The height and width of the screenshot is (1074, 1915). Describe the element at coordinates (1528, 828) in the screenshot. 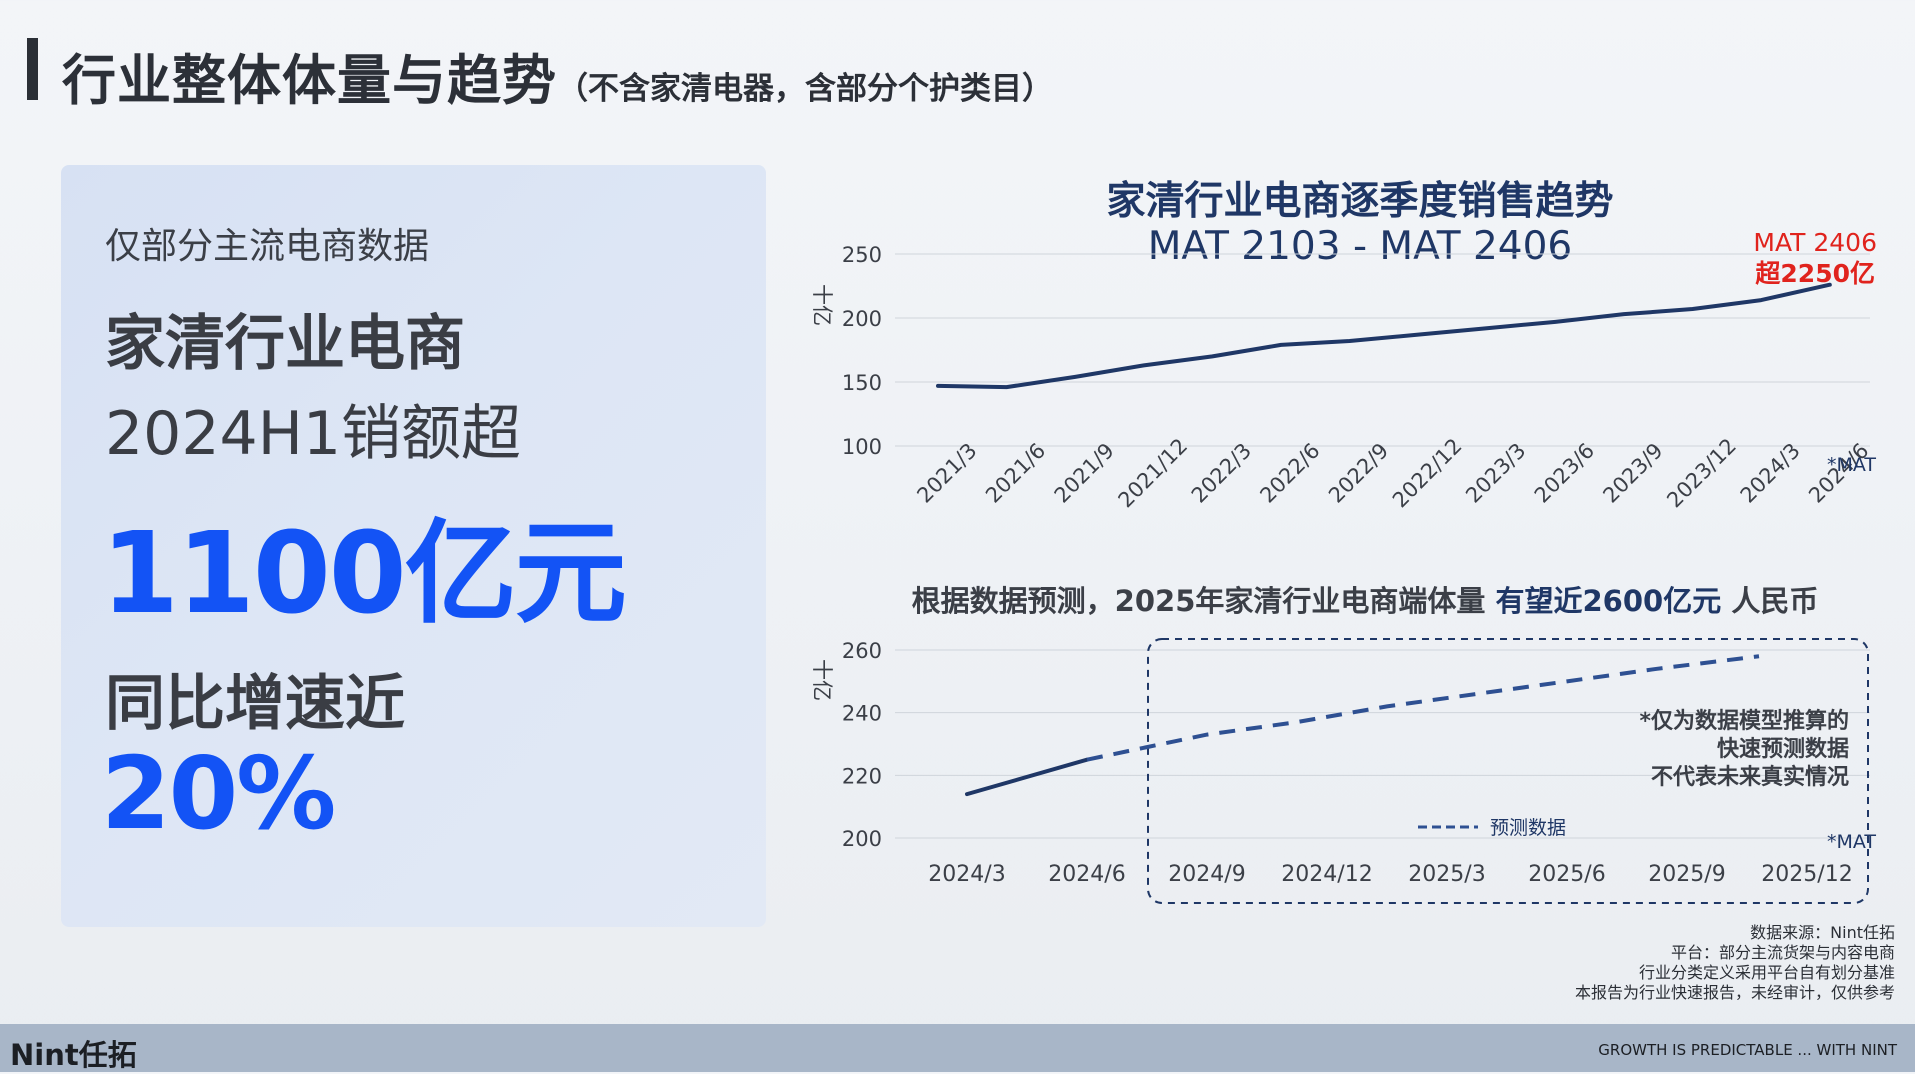

I see `legend-label: 预测数据` at that location.